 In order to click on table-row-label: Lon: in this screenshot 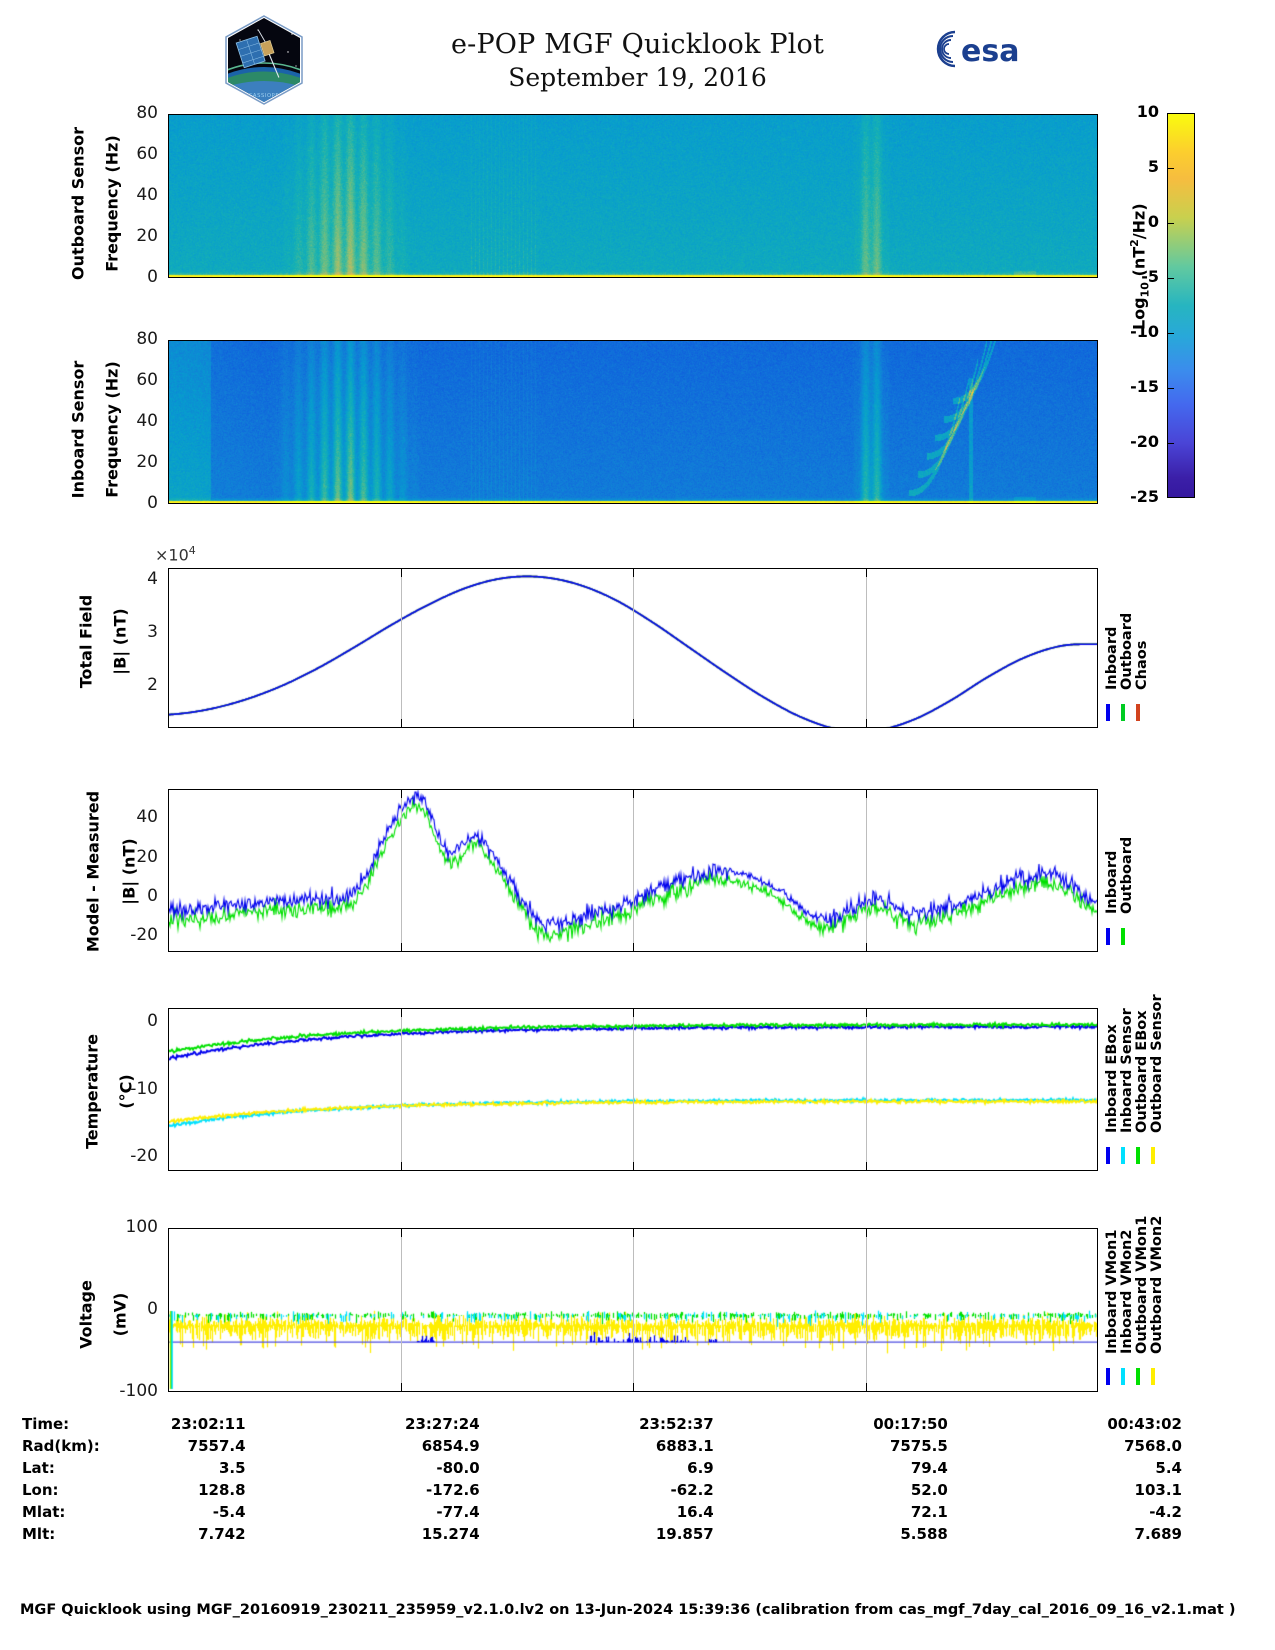, I will do `click(40, 1490)`.